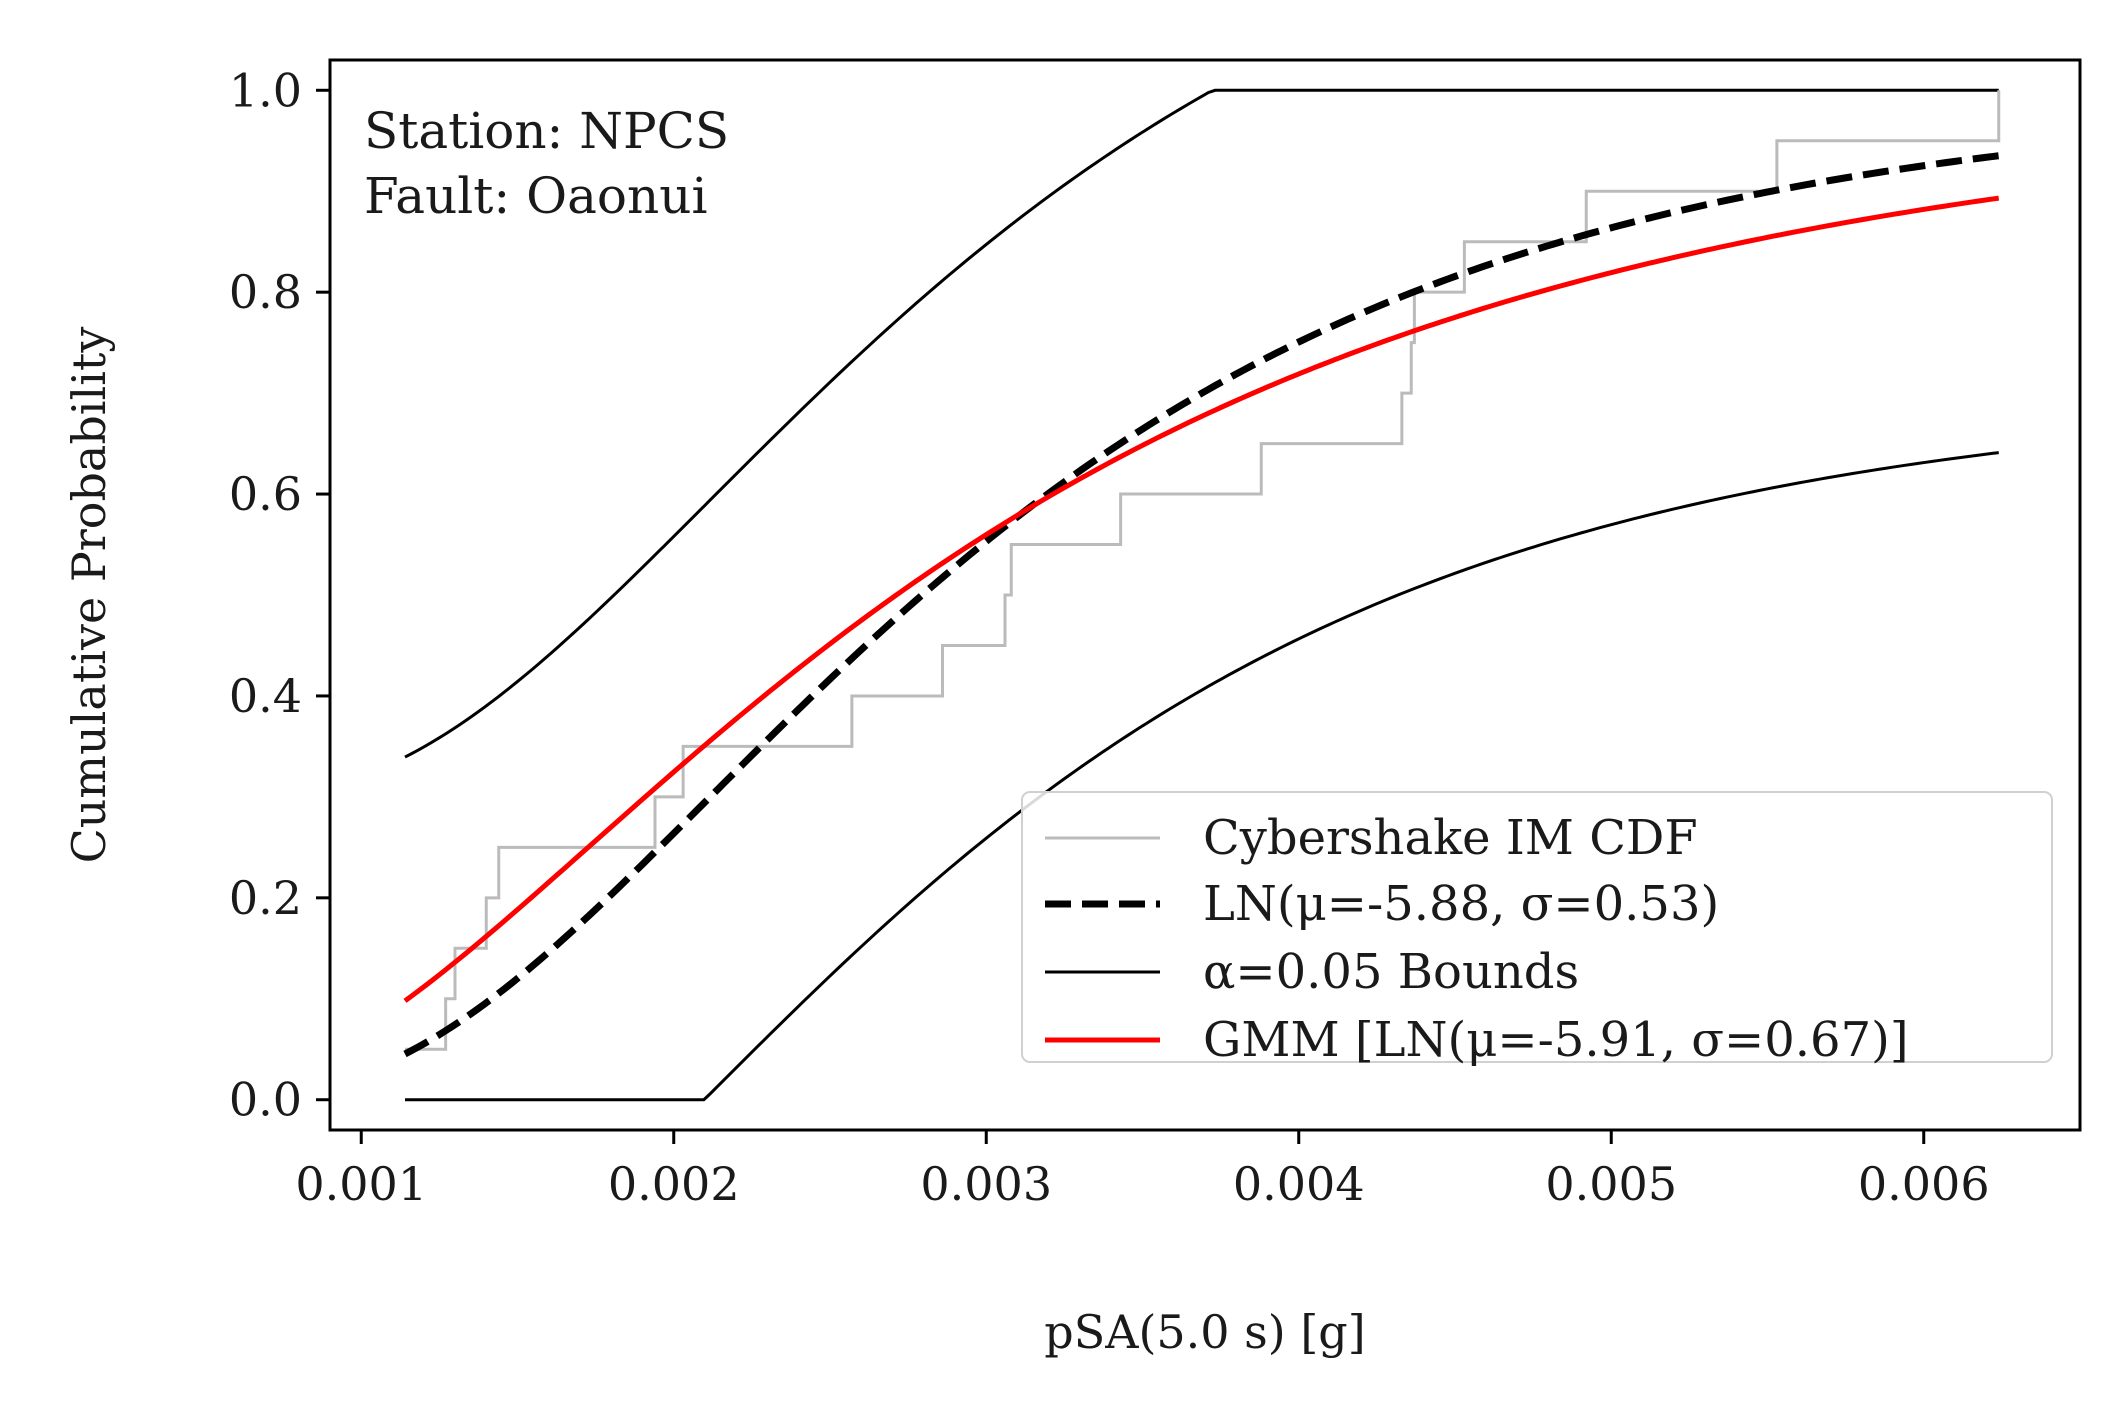 The height and width of the screenshot is (1417, 2125). Describe the element at coordinates (1450, 838) in the screenshot. I see `legend-label-empirical: Cybershake IM CDF` at that location.